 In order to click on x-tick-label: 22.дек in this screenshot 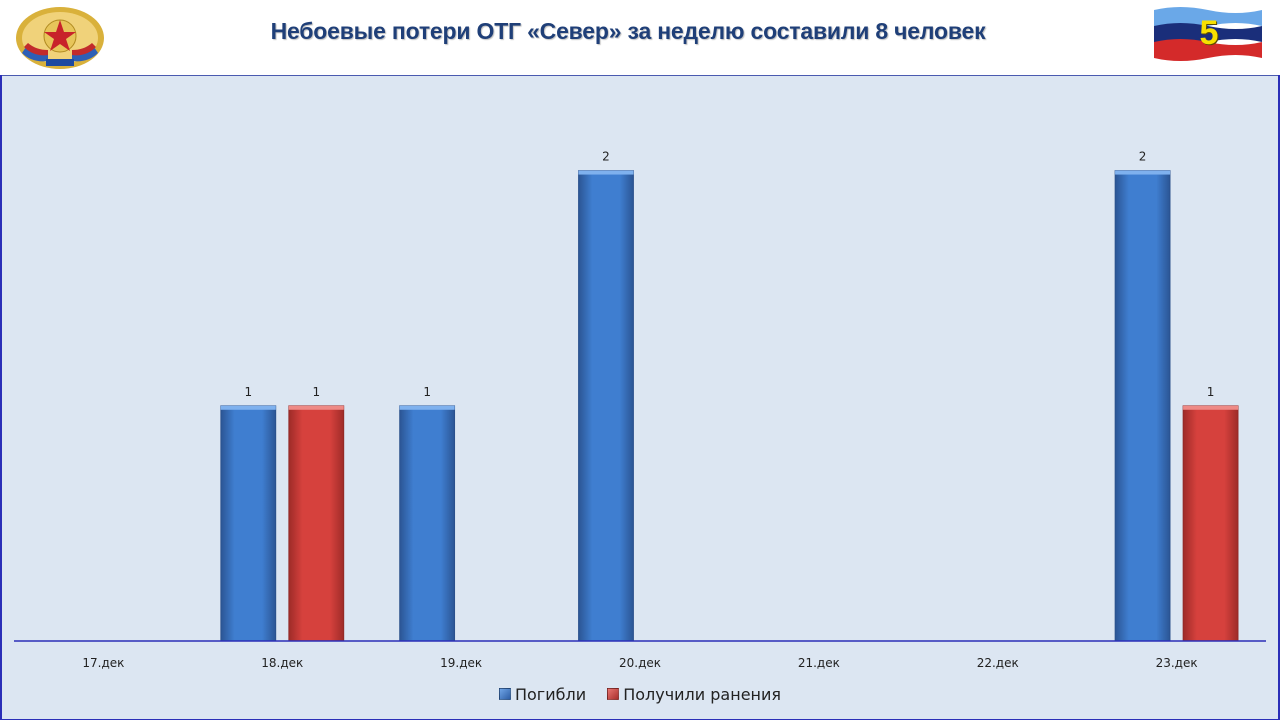, I will do `click(998, 663)`.